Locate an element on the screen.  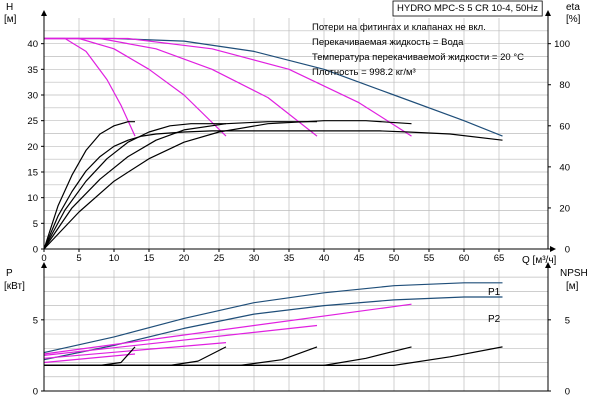
x-tick-label: 50 is located at coordinates (394, 258).